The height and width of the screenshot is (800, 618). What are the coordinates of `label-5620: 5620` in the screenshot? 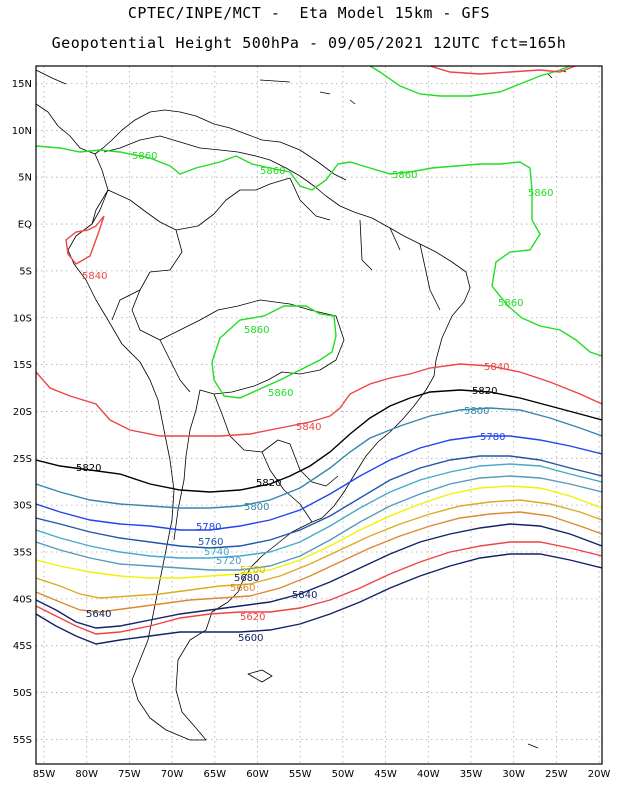 It's located at (252, 617).